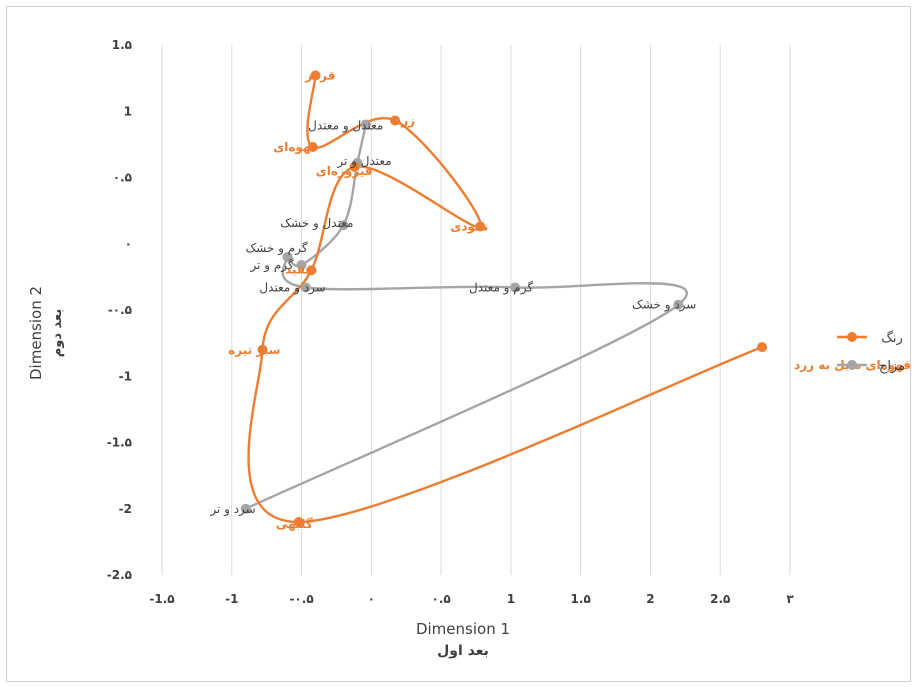  What do you see at coordinates (122, 45) in the screenshot?
I see `y-tick-label: 1.۵` at bounding box center [122, 45].